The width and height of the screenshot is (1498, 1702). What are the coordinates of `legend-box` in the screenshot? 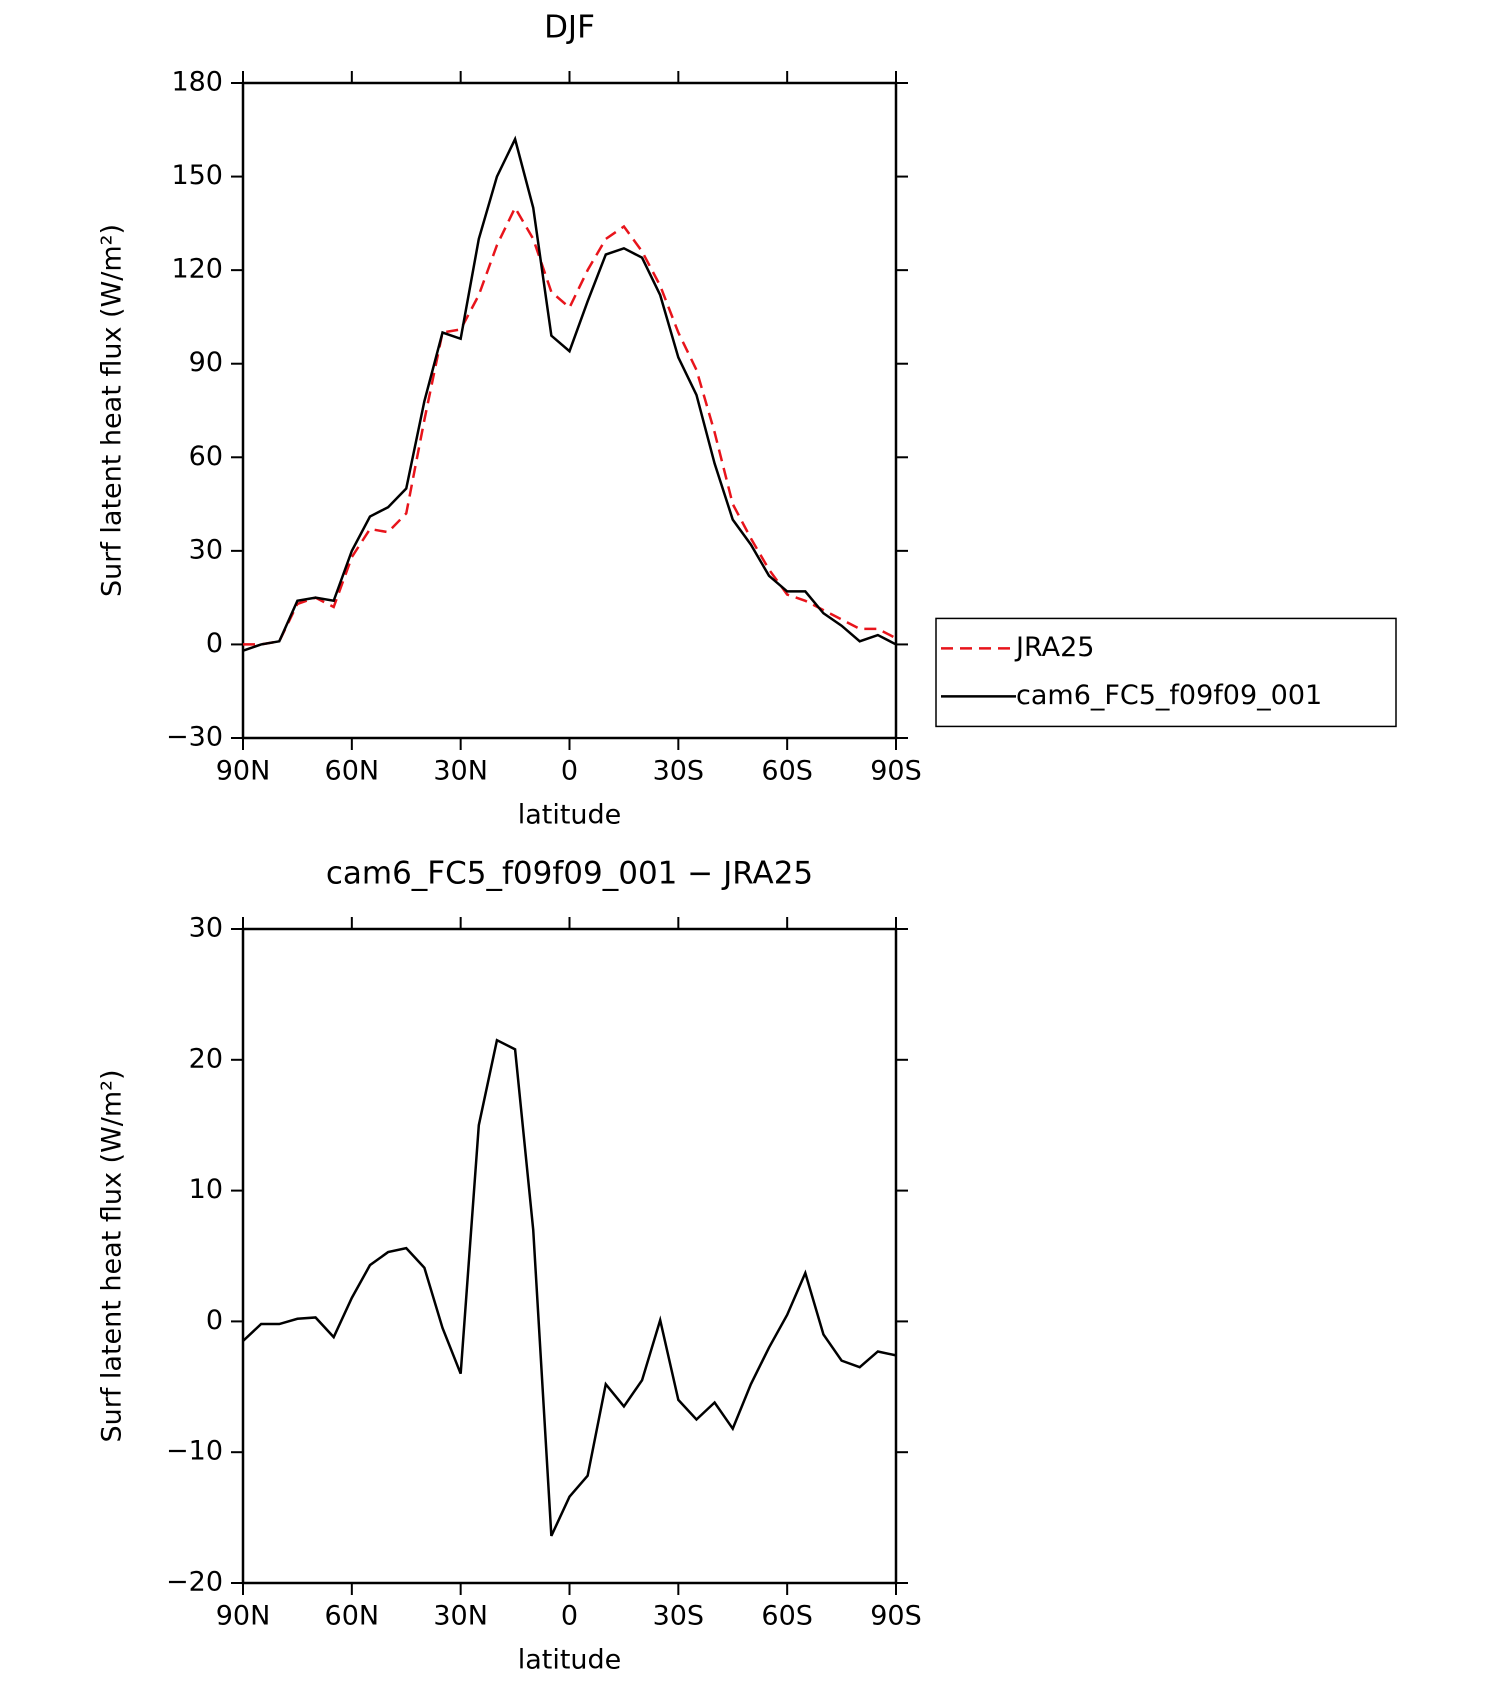 It's located at (1166, 672).